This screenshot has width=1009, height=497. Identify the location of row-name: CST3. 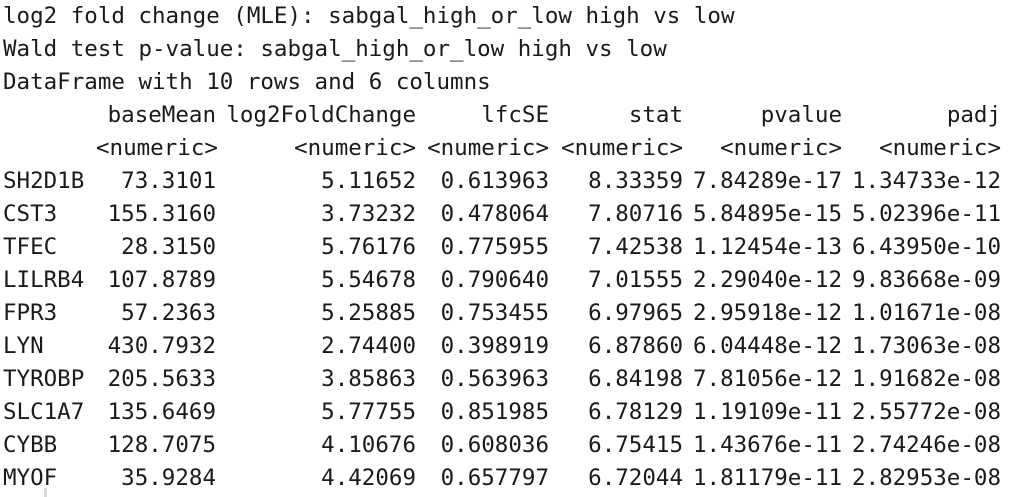
(30, 214).